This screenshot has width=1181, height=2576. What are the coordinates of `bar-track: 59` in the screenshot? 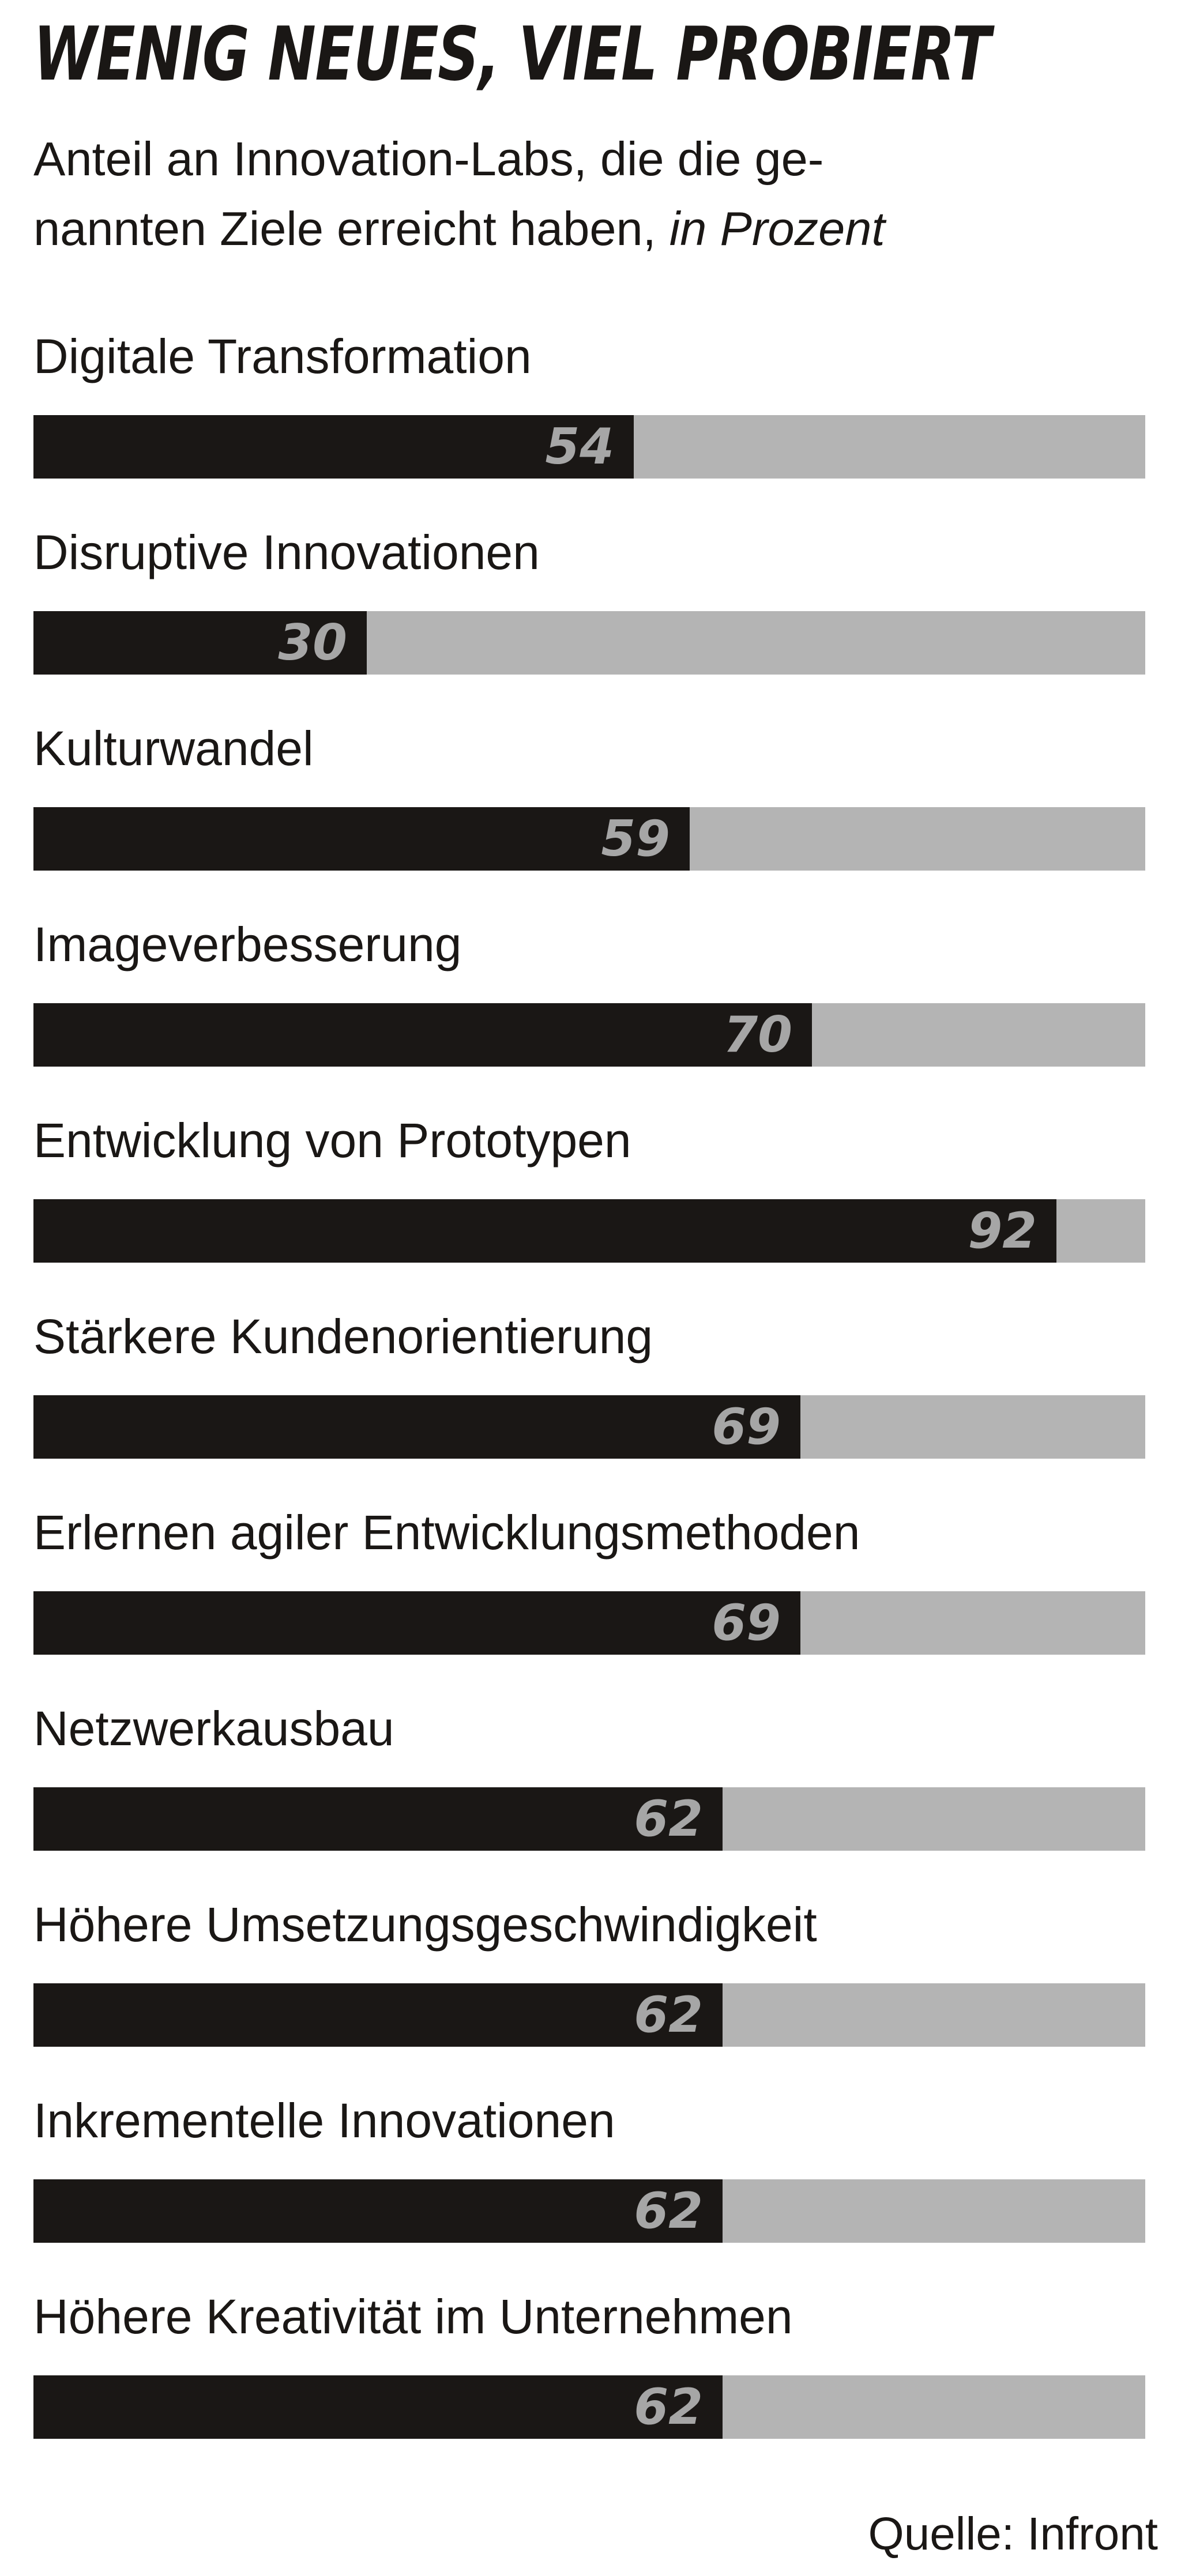 It's located at (589, 839).